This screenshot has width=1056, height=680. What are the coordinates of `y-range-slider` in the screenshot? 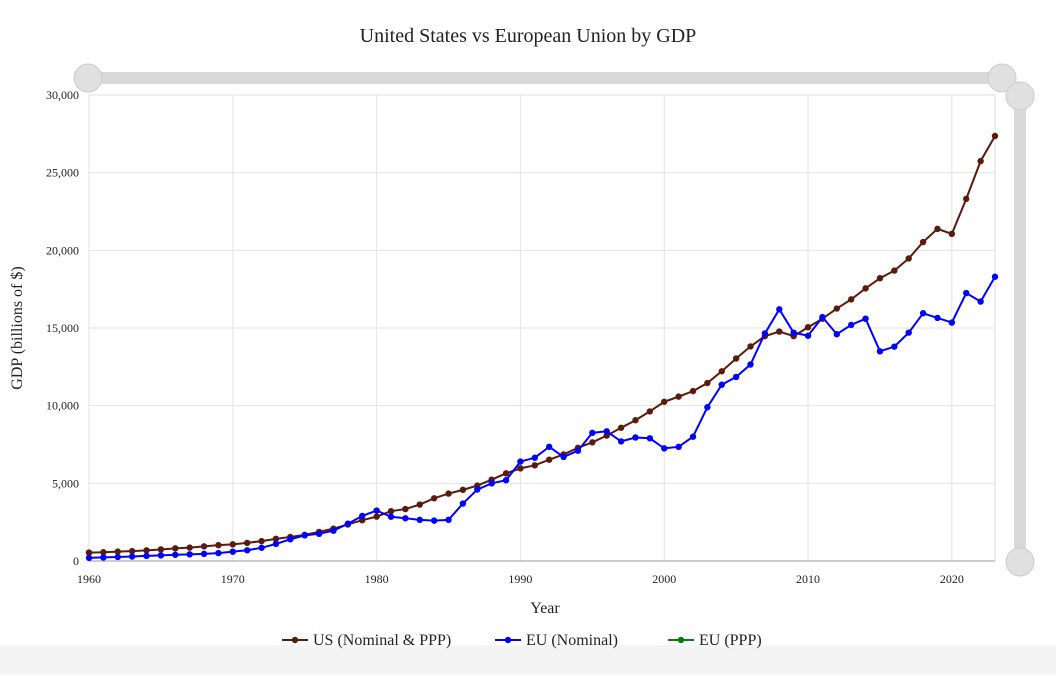 It's located at (1020, 329).